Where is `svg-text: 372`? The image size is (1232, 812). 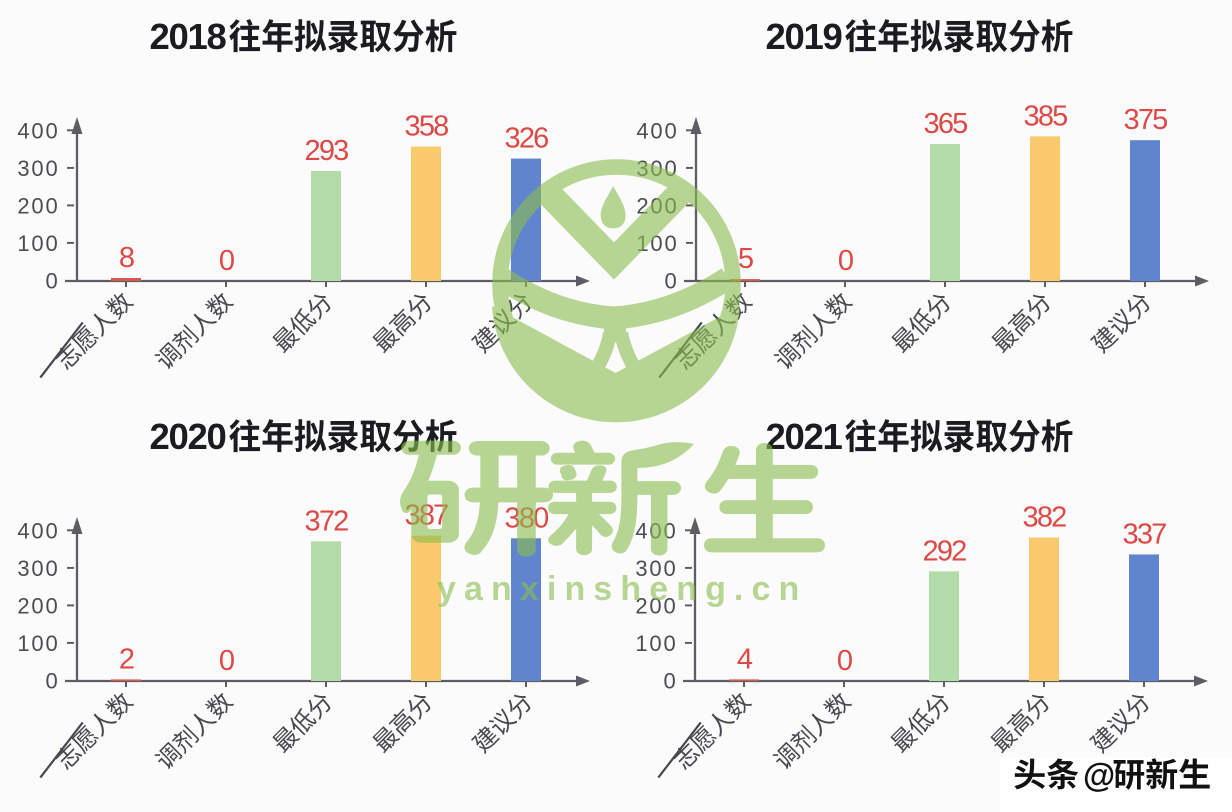
svg-text: 372 is located at coordinates (327, 521).